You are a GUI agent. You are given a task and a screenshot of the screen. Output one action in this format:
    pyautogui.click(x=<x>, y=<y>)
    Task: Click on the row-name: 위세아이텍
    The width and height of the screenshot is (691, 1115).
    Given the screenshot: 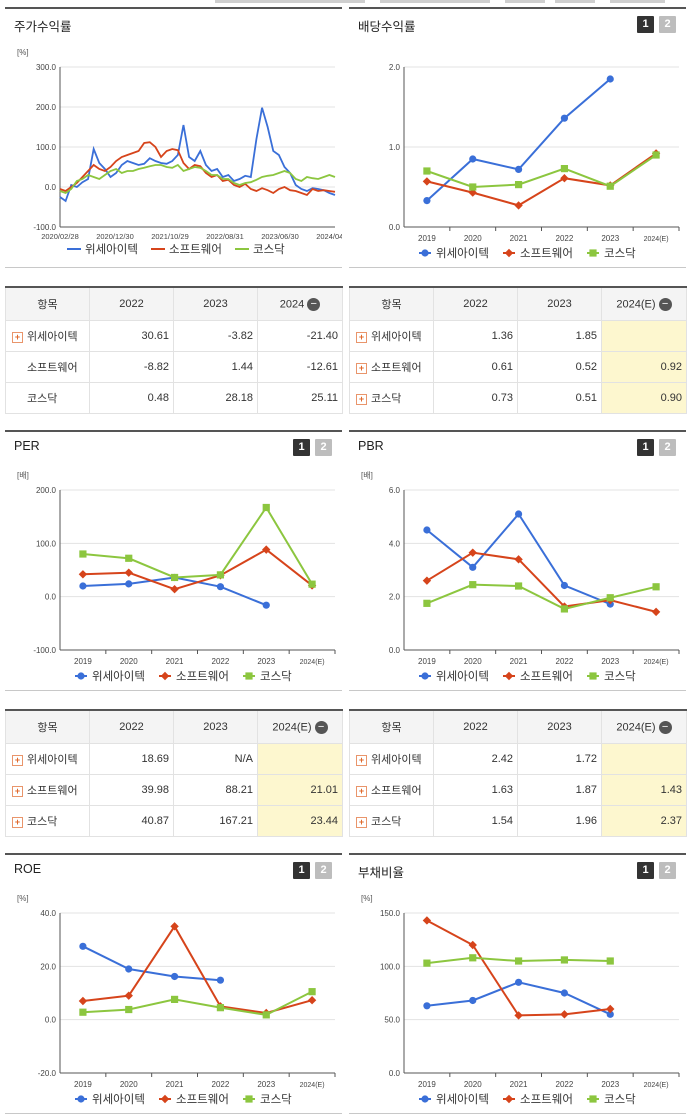 What is the action you would take?
    pyautogui.click(x=396, y=760)
    